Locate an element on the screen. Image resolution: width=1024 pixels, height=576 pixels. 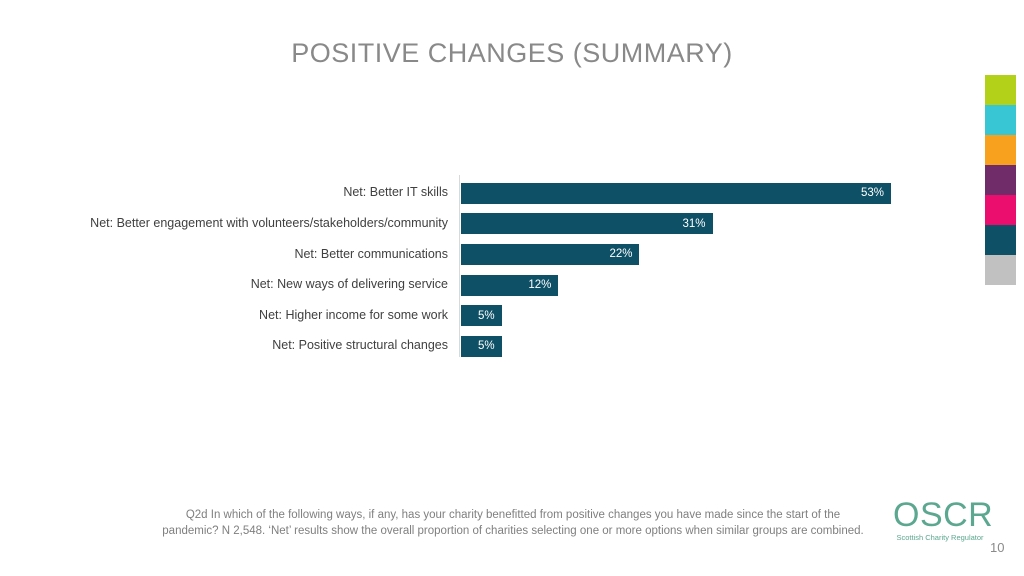
bar: 12% is located at coordinates (510, 285).